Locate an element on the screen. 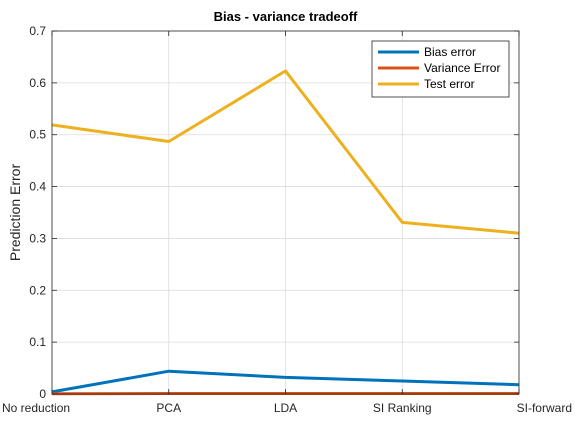  y-tick-label: 0.3 is located at coordinates (37, 238).